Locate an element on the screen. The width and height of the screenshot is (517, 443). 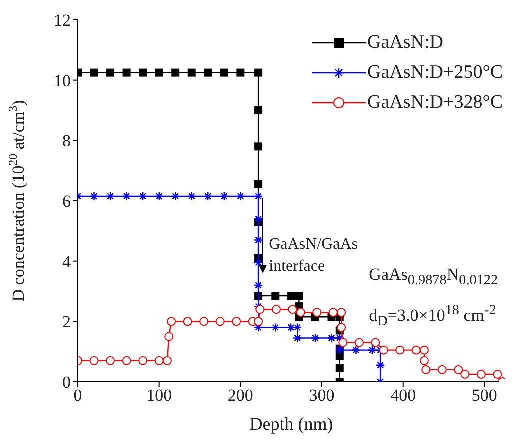
annotation: GaAs$_{0.9878}$N$_{0.0122}$ is located at coordinates (433, 277).